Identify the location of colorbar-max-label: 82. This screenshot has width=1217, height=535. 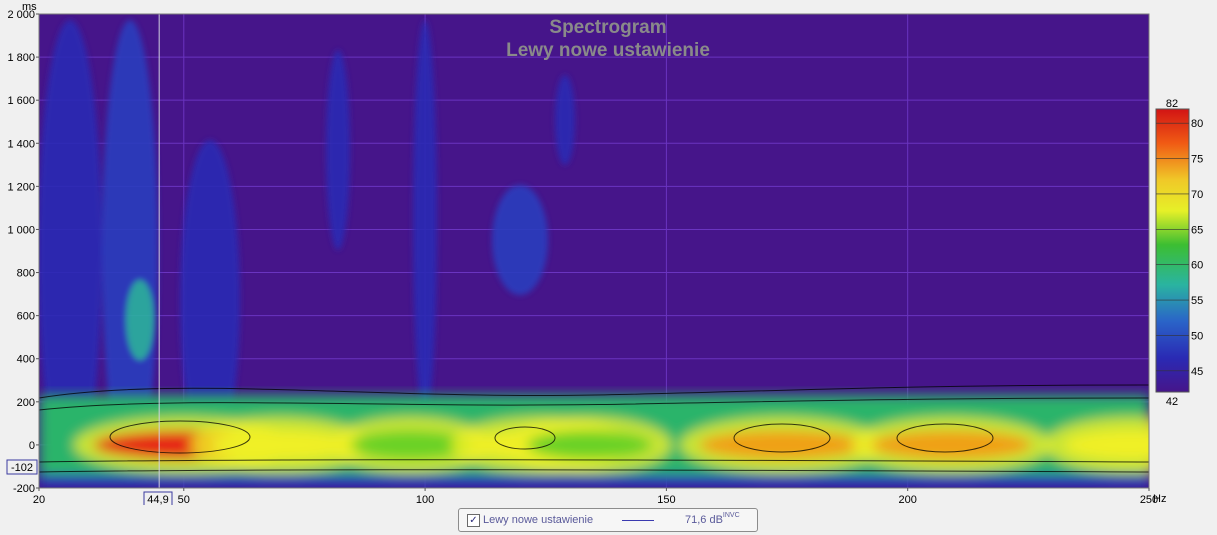
(1172, 104).